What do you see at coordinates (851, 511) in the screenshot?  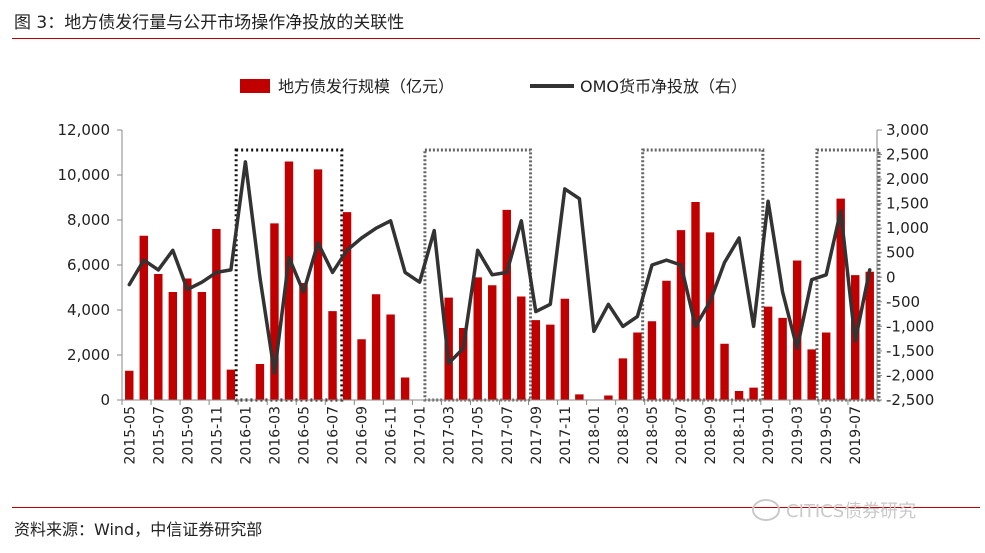 I see `watermark-text: CITICS债券研究` at bounding box center [851, 511].